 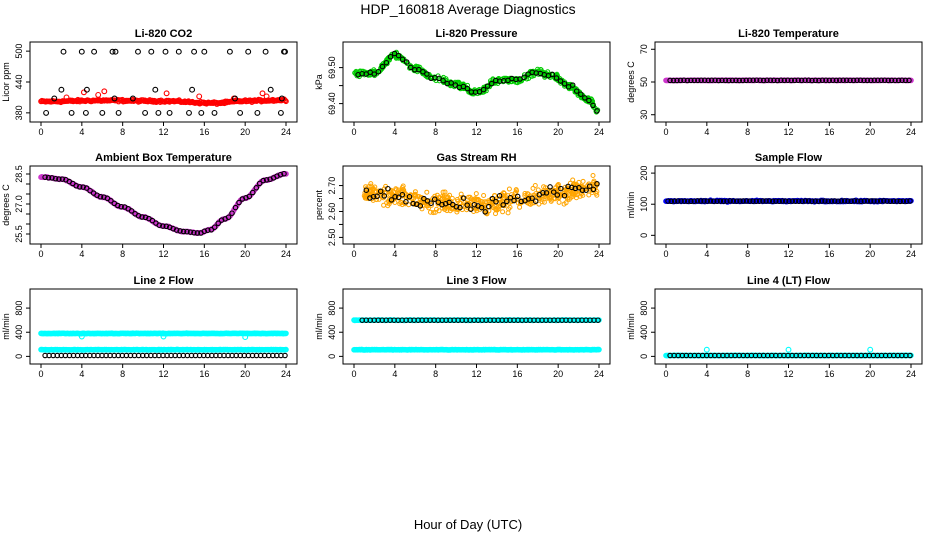 What do you see at coordinates (332, 212) in the screenshot?
I see `y-tick-label: 2.60` at bounding box center [332, 212].